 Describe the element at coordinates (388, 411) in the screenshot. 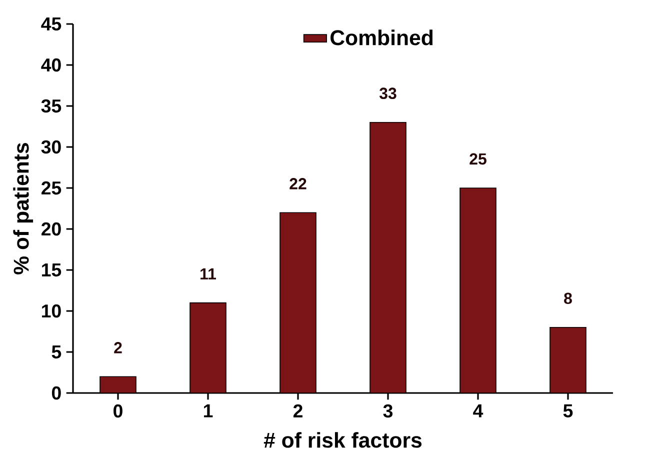

I see `x-tick-label: 3` at that location.